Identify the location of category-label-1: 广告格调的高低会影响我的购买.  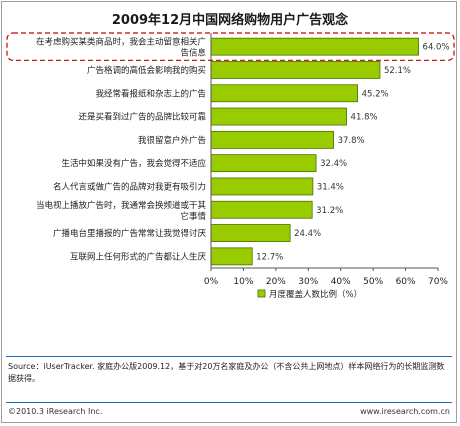
(146, 70).